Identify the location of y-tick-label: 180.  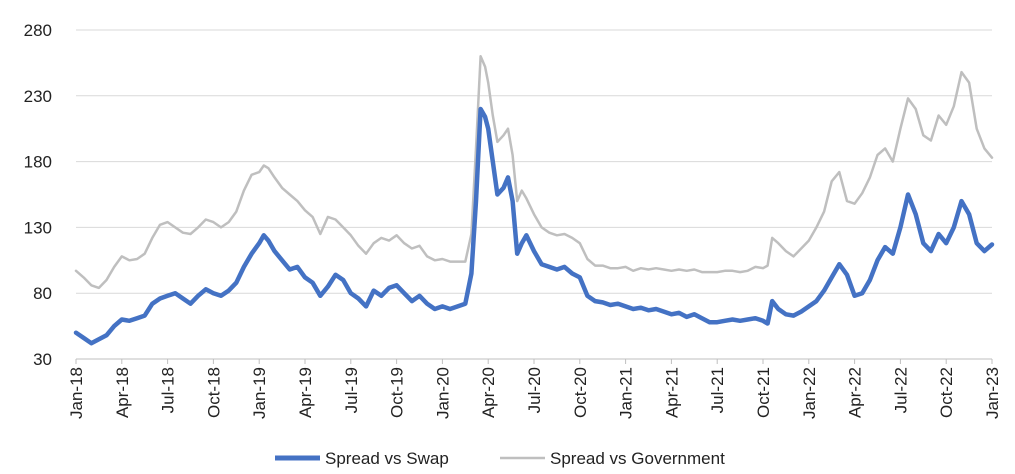
(38, 162).